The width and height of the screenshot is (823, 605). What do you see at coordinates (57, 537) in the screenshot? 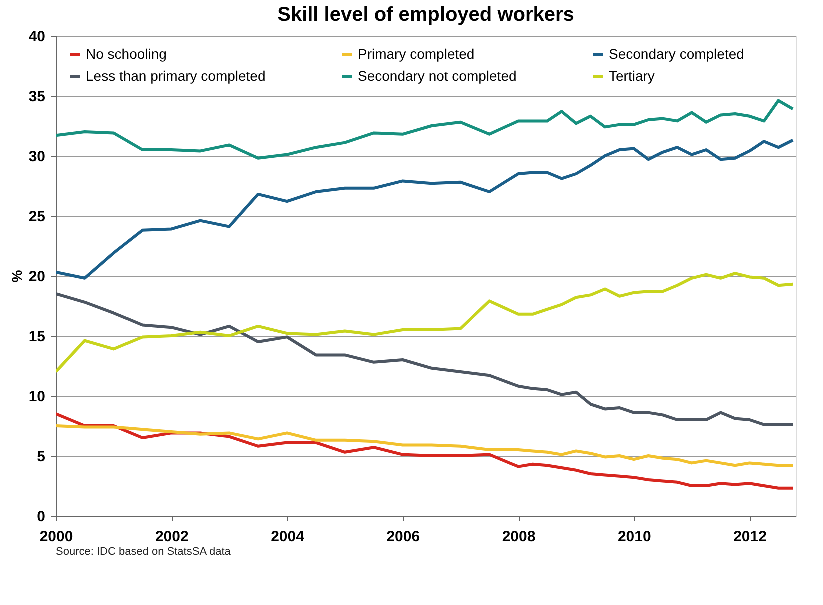
I see `x-tick-label: 2000` at bounding box center [57, 537].